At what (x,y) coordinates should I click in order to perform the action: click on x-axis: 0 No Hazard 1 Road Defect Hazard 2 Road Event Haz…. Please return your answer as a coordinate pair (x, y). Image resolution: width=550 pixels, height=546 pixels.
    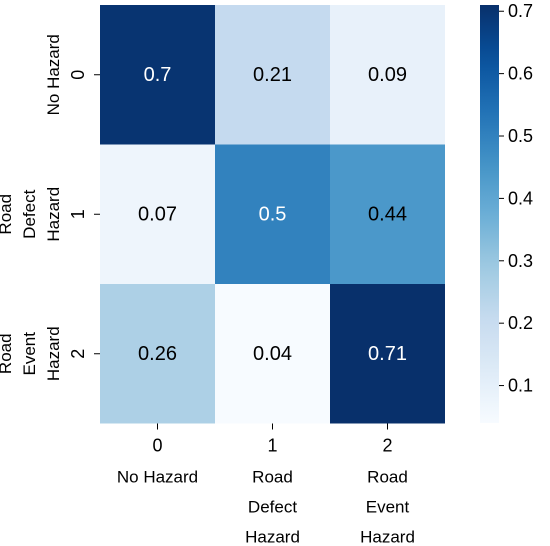
    Looking at the image, I should click on (266, 484).